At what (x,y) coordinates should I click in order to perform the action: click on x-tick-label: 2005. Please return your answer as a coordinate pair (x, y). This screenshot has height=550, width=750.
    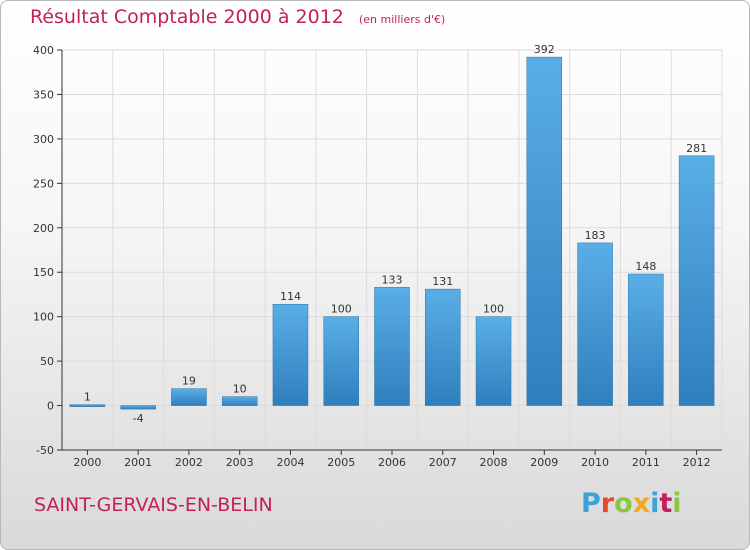
    Looking at the image, I should click on (341, 462).